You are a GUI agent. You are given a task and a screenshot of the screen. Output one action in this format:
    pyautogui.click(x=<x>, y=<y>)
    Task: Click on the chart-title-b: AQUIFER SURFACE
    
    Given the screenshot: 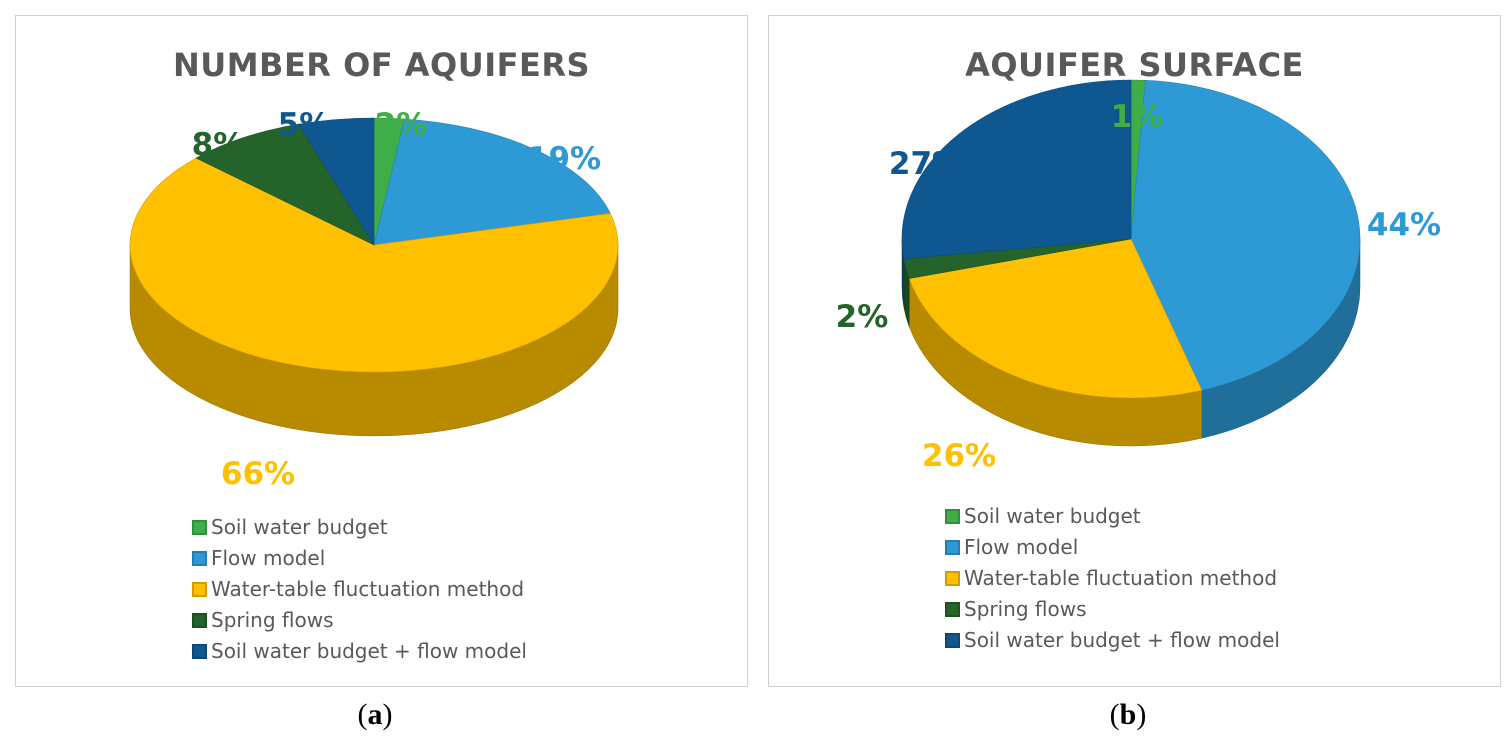 What is the action you would take?
    pyautogui.click(x=1134, y=65)
    